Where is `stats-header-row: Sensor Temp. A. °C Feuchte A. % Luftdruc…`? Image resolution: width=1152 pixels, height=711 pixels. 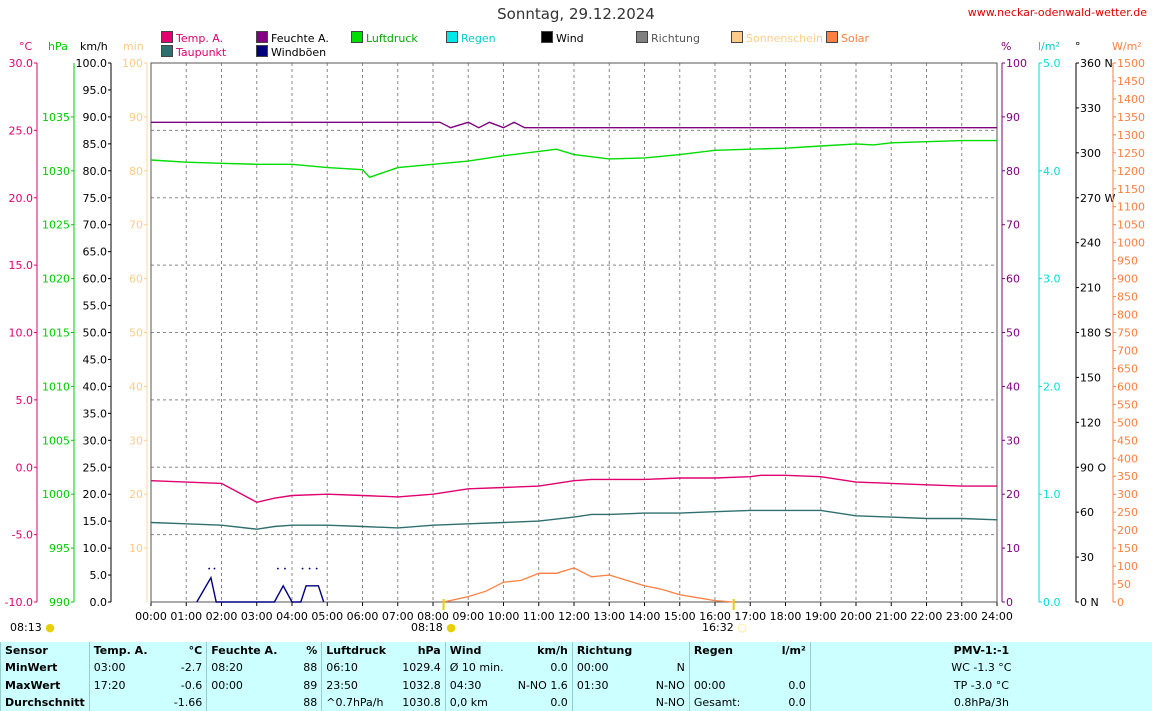
stats-header-row: Sensor Temp. A. °C Feuchte A. % Luftdruc… is located at coordinates (576, 651).